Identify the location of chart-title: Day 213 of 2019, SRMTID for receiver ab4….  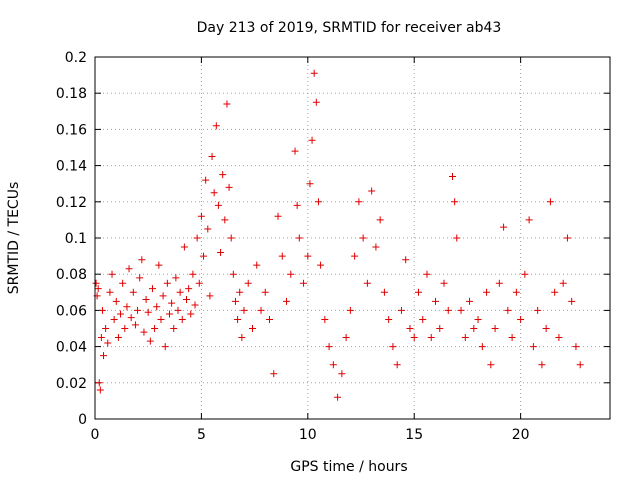
(349, 28).